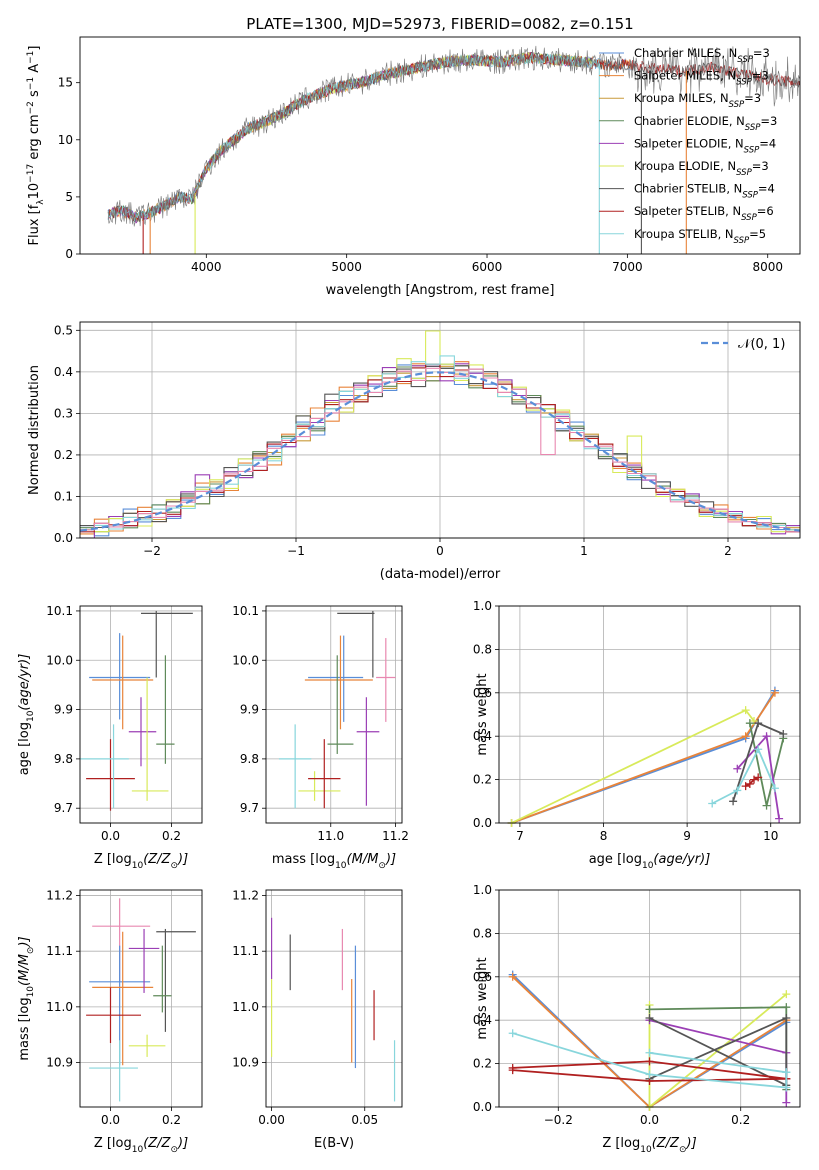 The width and height of the screenshot is (819, 1170). I want to click on x-tick-label: 8, so click(604, 836).